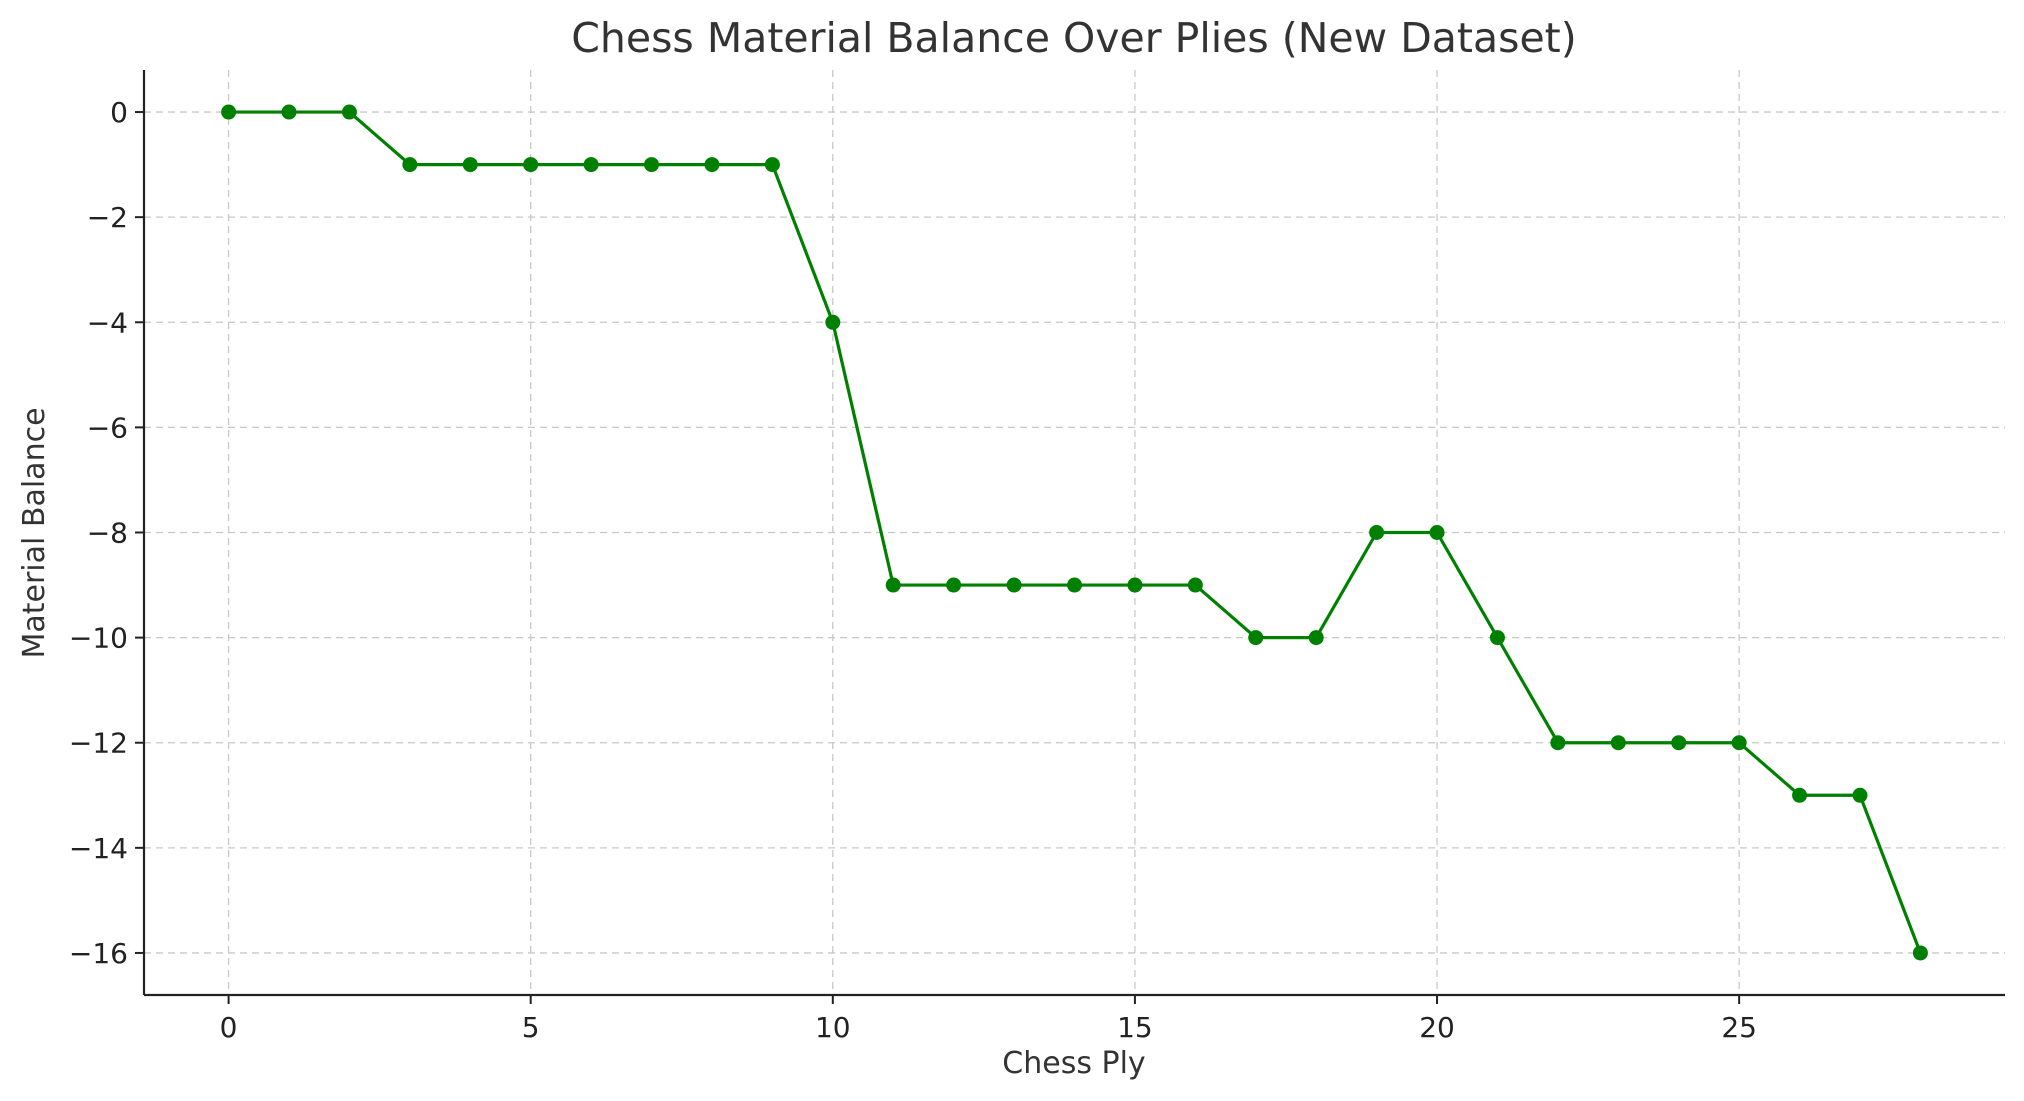 The image size is (2024, 1101). What do you see at coordinates (531, 1027) in the screenshot?
I see `x-tick-label: 5` at bounding box center [531, 1027].